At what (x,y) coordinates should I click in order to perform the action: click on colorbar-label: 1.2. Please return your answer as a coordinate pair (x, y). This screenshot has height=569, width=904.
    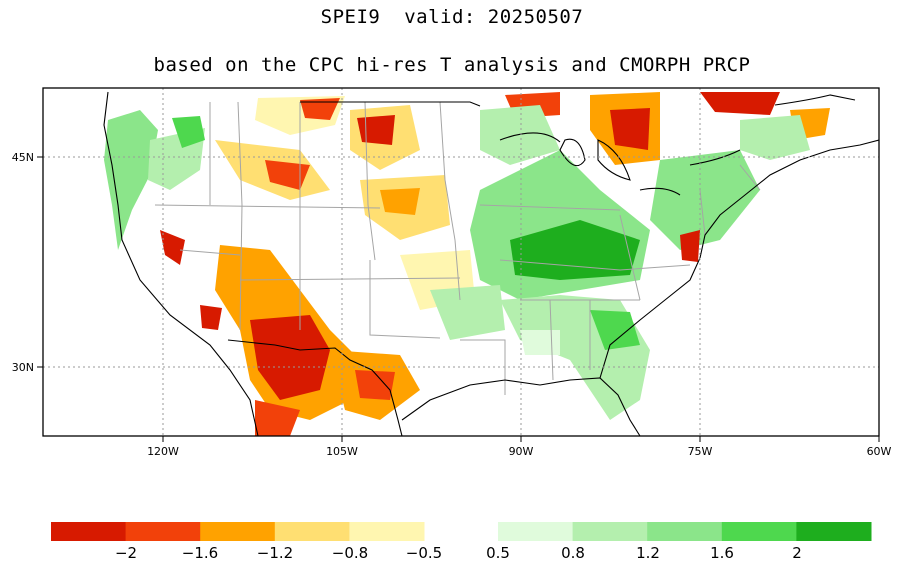
    Looking at the image, I should click on (648, 553).